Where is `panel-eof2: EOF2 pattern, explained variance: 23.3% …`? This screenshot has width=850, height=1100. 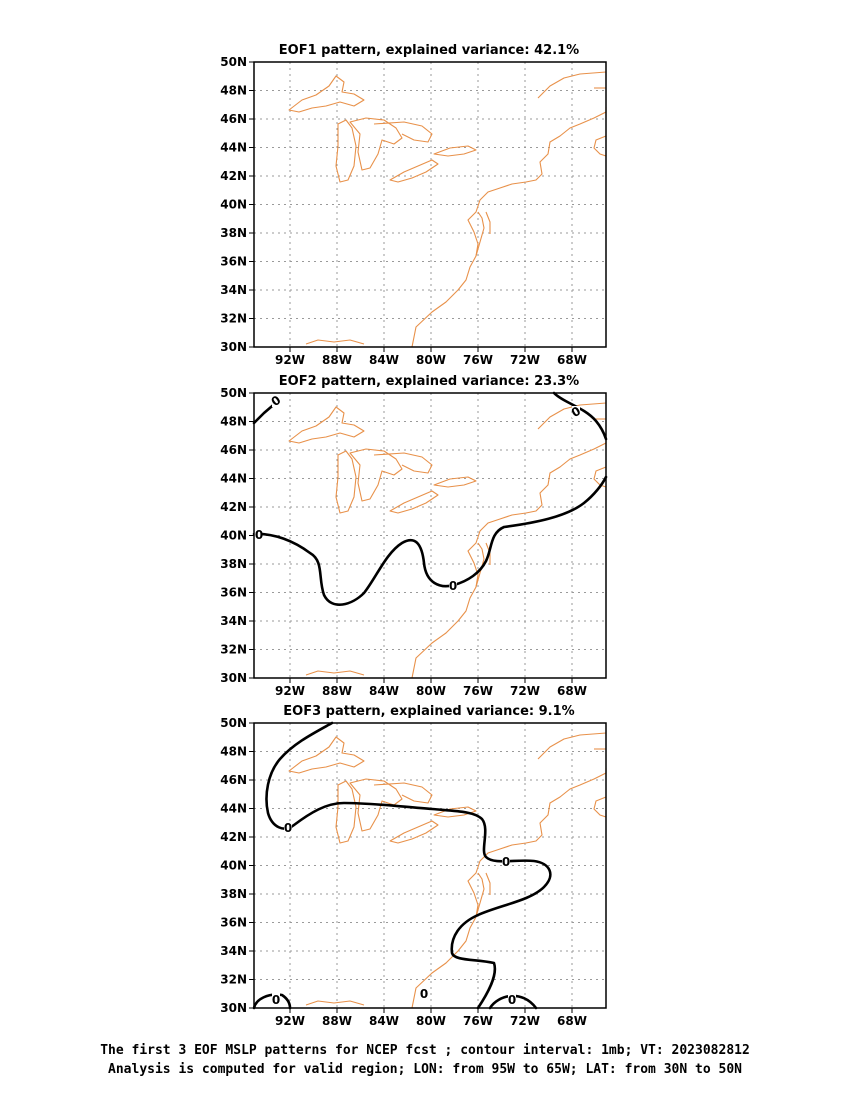
panel-eof2: EOF2 pattern, explained variance: 23.3% … is located at coordinates (414, 536).